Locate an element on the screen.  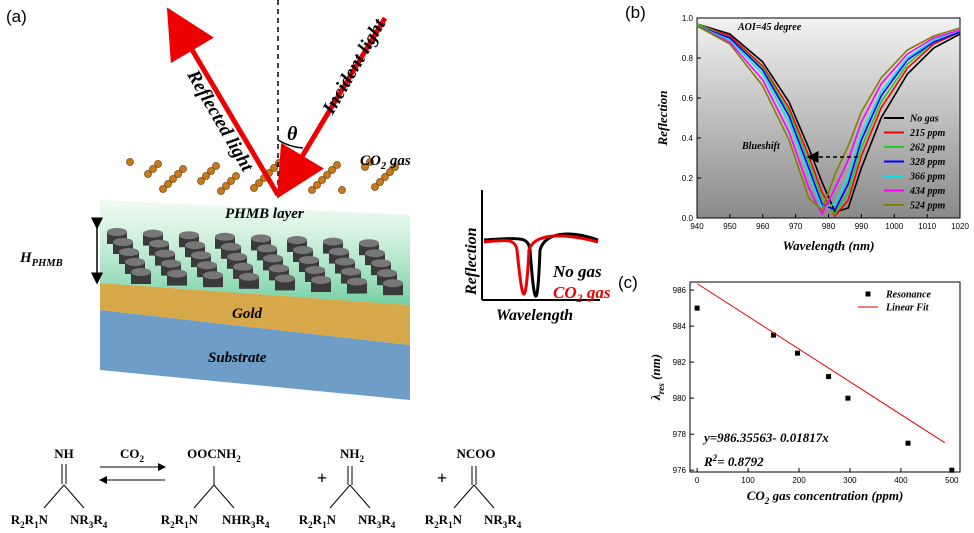
y-tick-label: 0.8 is located at coordinates (688, 58).